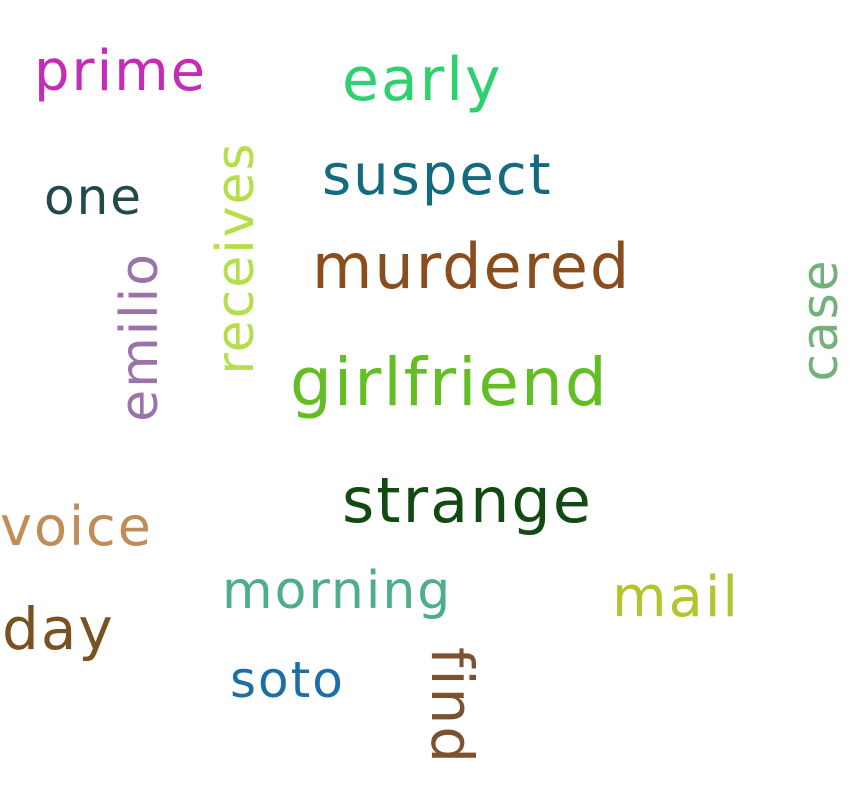 This screenshot has width=859, height=799. Describe the element at coordinates (437, 175) in the screenshot. I see `word-suspect: suspect` at that location.